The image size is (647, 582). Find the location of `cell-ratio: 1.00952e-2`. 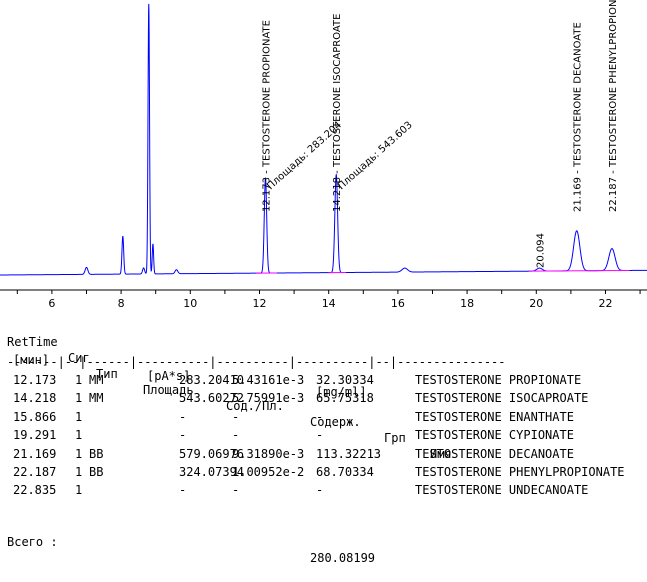

cell-ratio: 1.00952e-2 is located at coordinates (268, 472).